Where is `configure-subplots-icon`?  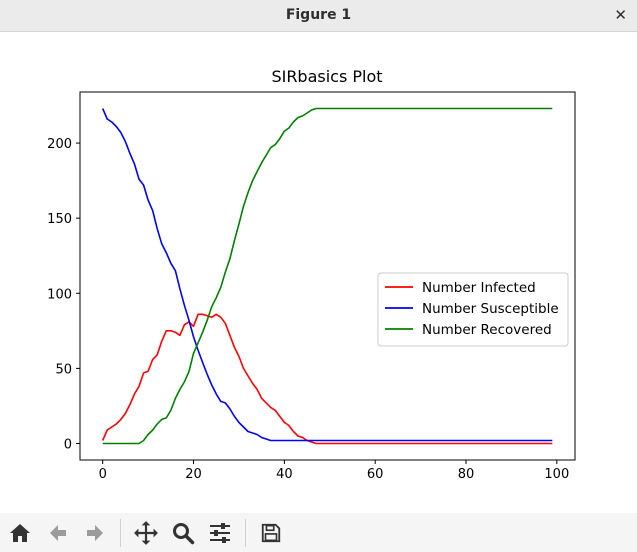
configure-subplots-icon is located at coordinates (220, 533).